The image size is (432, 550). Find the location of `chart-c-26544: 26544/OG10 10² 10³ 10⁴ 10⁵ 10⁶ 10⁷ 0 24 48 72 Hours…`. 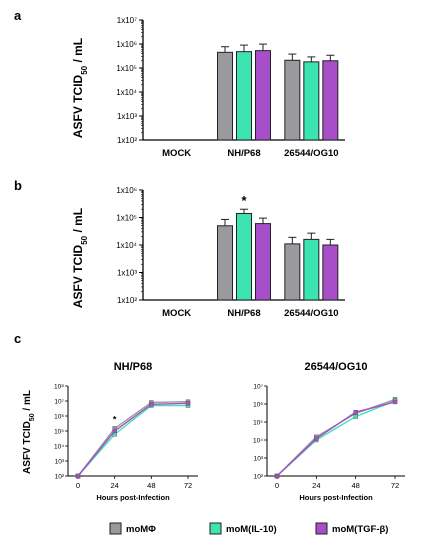

chart-c-26544: 26544/OG10 10² 10³ 10⁴ 10⁵ 10⁶ 10⁷ 0 24 48 72 Hours… is located at coordinates (329, 431).